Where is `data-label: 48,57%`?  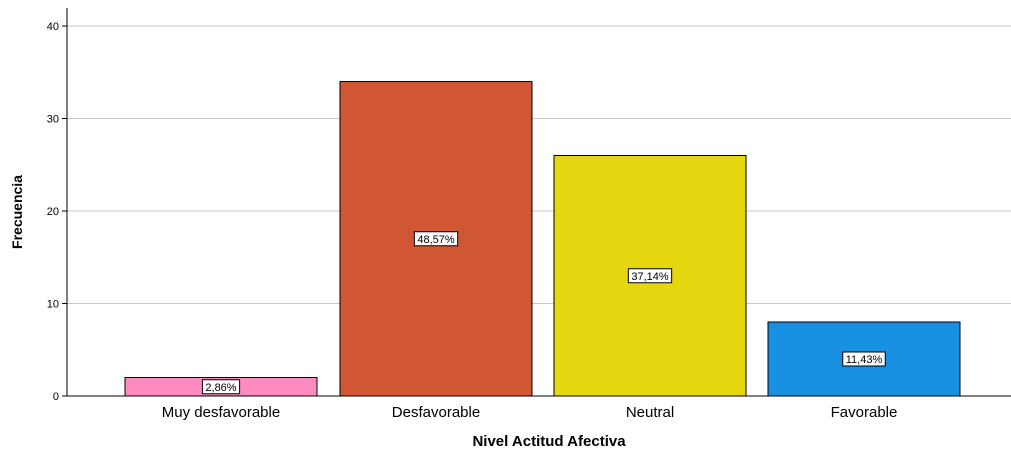 data-label: 48,57% is located at coordinates (436, 239).